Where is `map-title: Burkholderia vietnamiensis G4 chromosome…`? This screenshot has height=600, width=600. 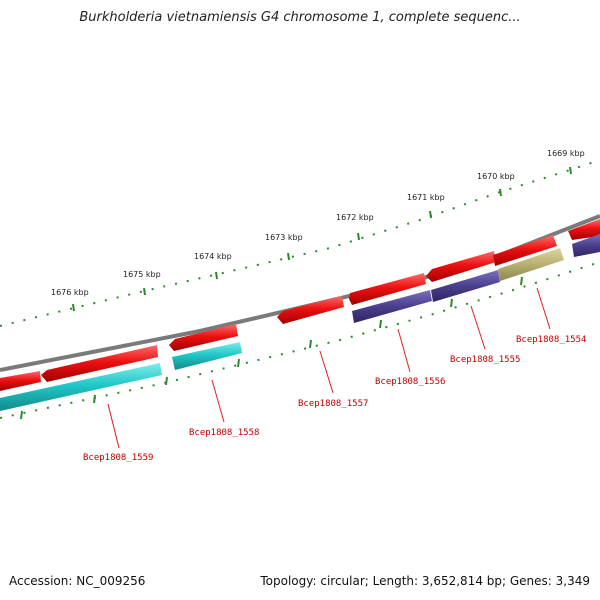 map-title: Burkholderia vietnamiensis G4 chromosome… is located at coordinates (300, 17).